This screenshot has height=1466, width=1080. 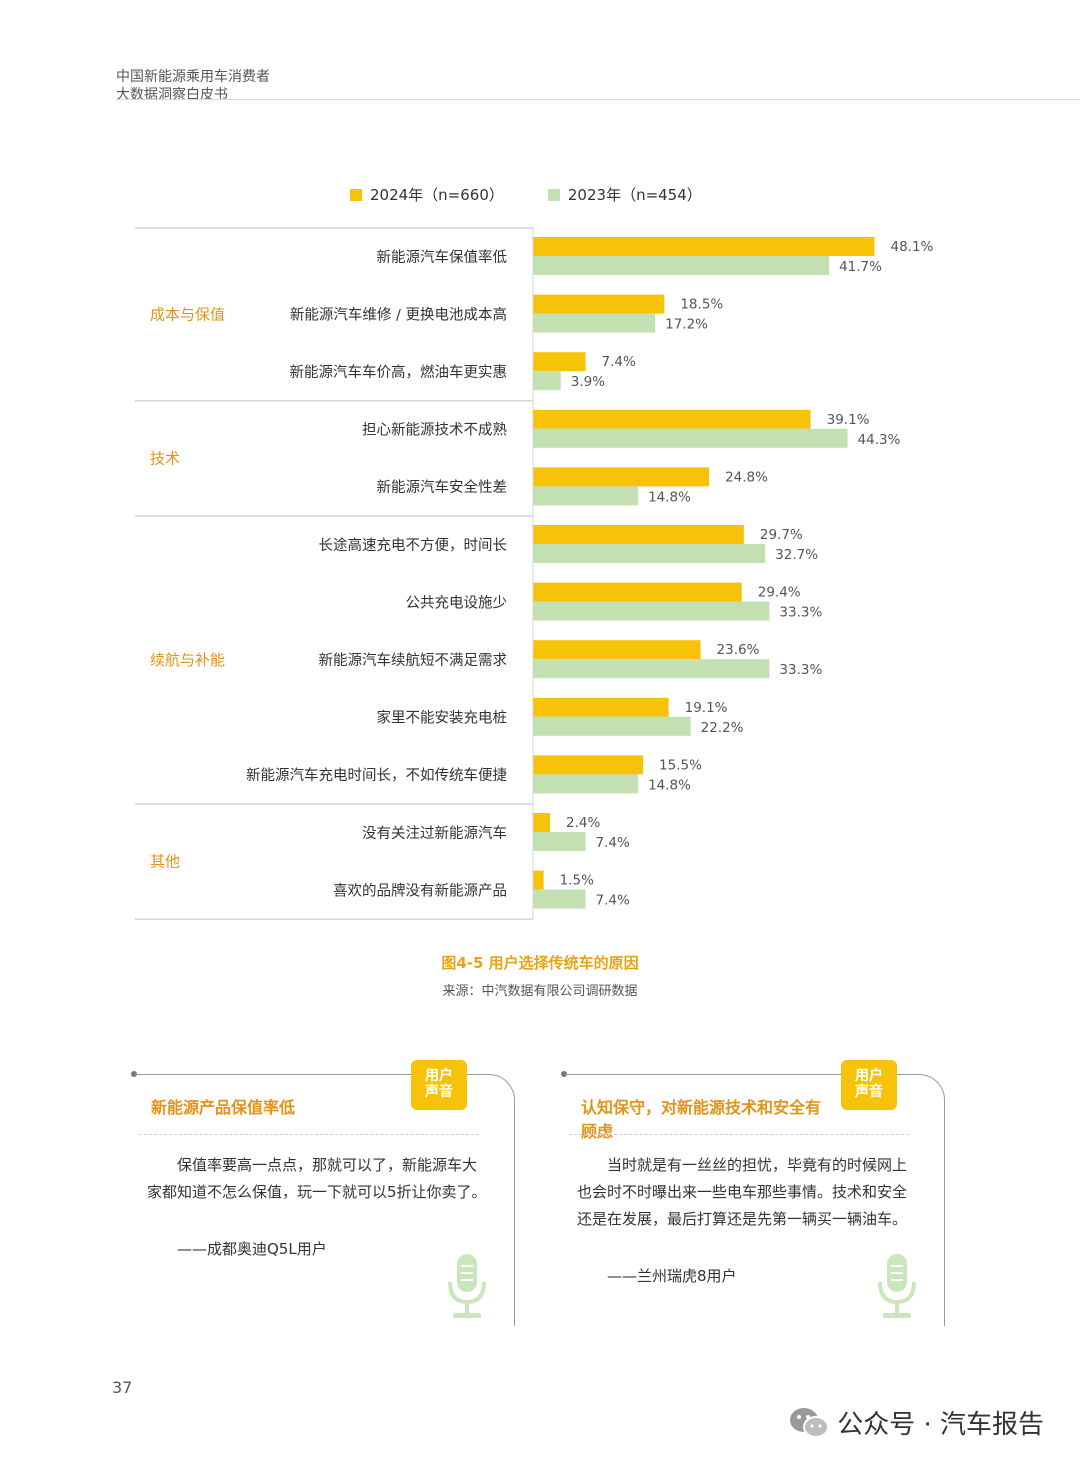 I want to click on data-label-2024: 1.5%, so click(x=577, y=881).